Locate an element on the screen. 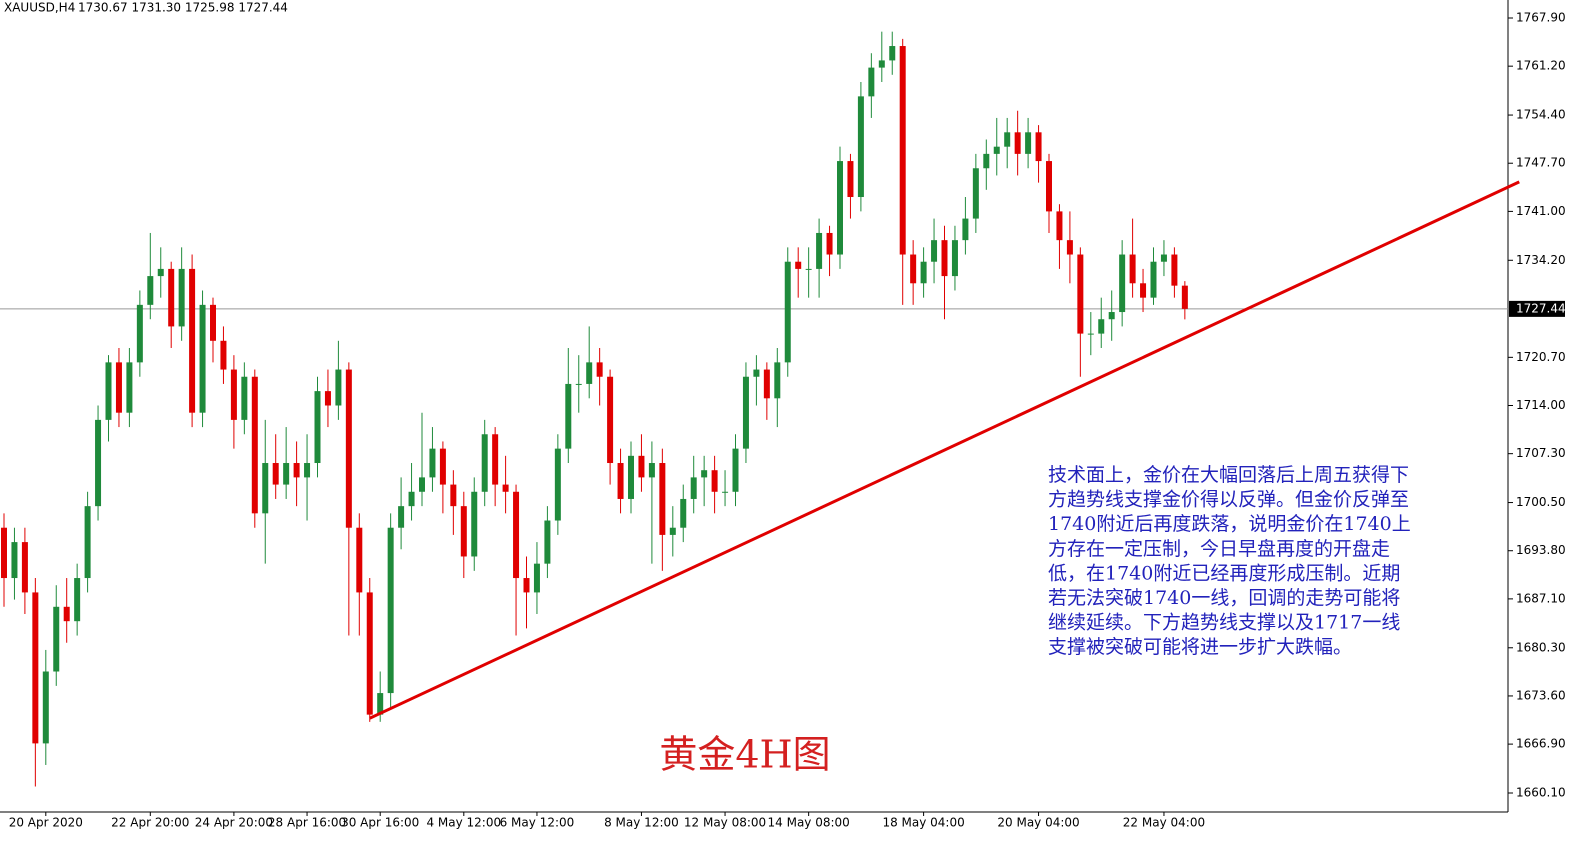 This screenshot has width=1587, height=848. annotation-line: 1740附近后再度跌落，说明金价在1740上 is located at coordinates (1229, 524).